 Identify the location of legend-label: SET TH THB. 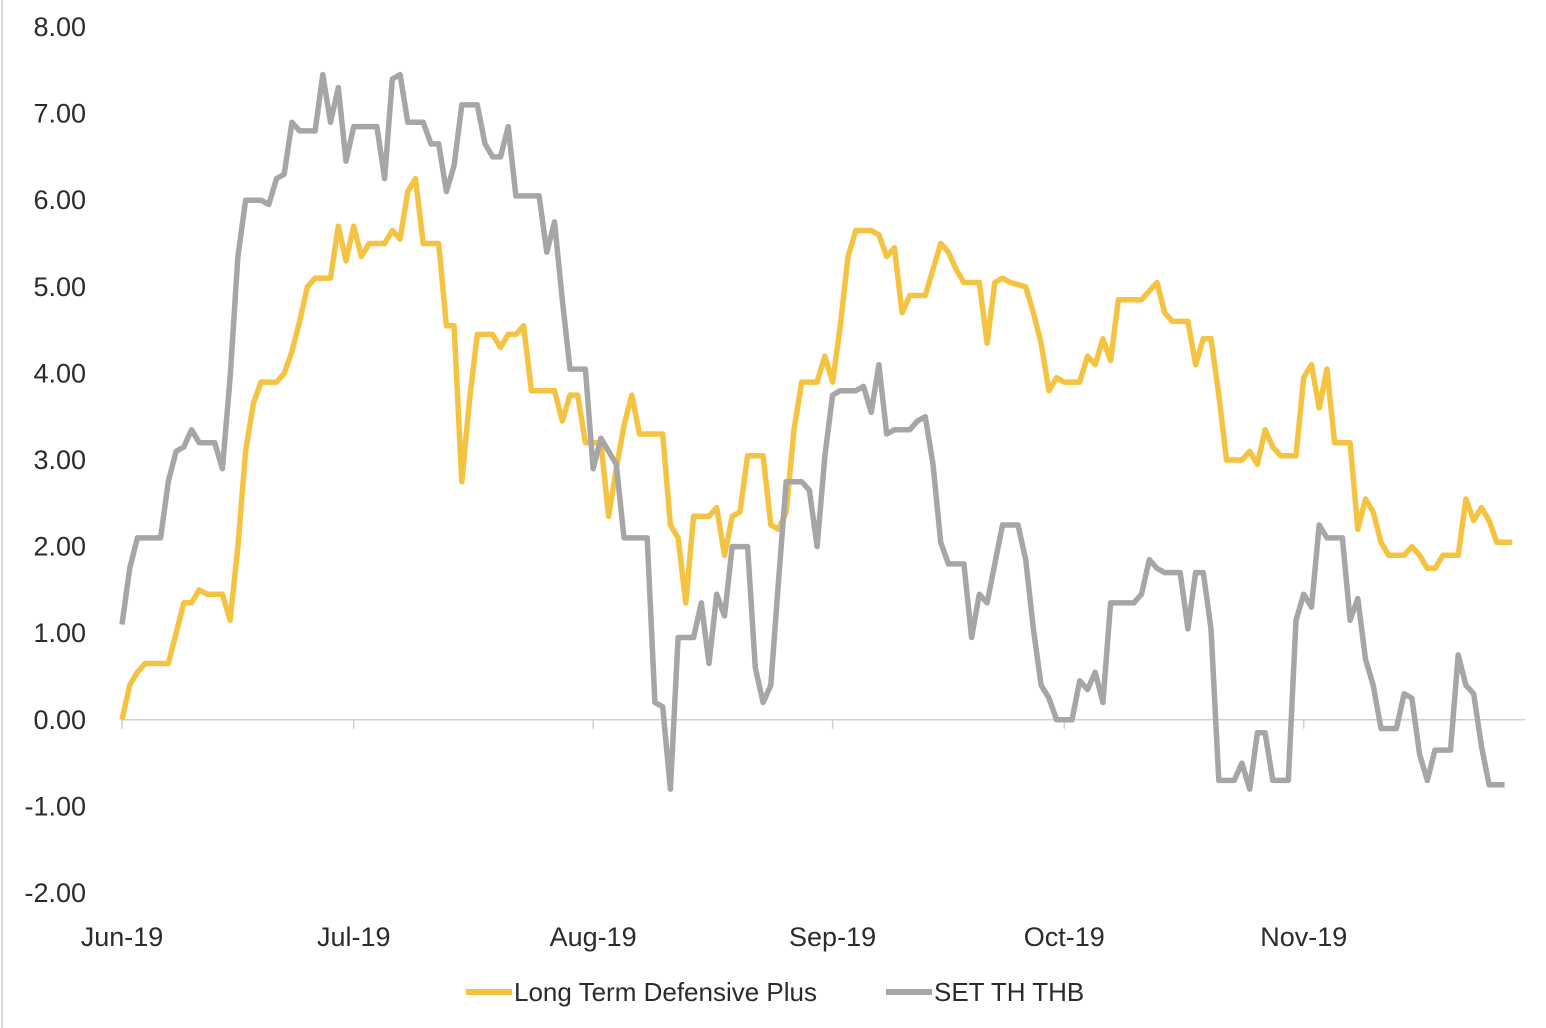
(1009, 992).